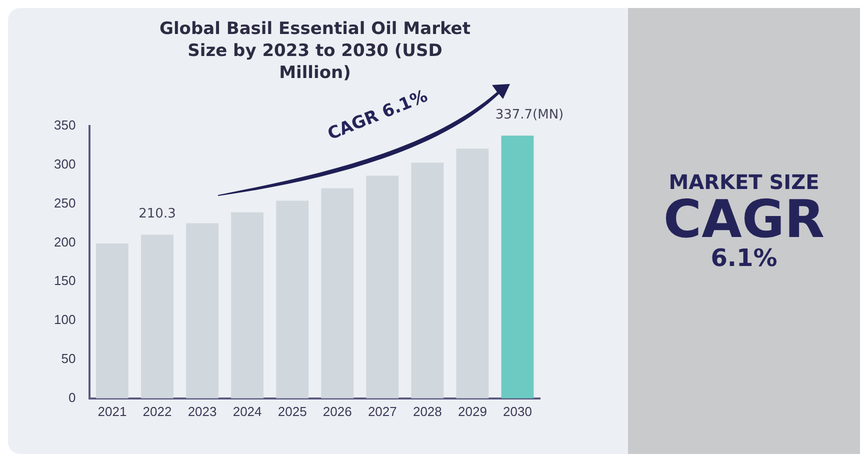 This screenshot has height=461, width=866. What do you see at coordinates (202, 411) in the screenshot?
I see `x-tick-label: 2023` at bounding box center [202, 411].